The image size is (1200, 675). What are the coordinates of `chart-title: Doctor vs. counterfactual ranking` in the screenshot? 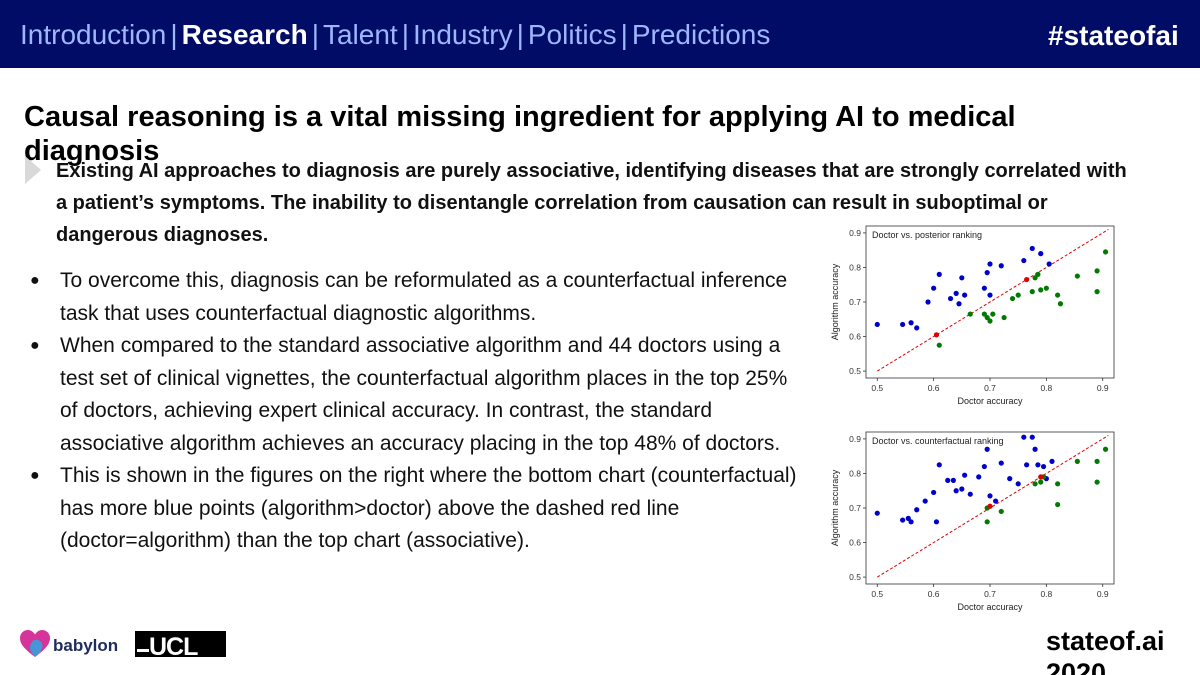 It's located at (938, 441).